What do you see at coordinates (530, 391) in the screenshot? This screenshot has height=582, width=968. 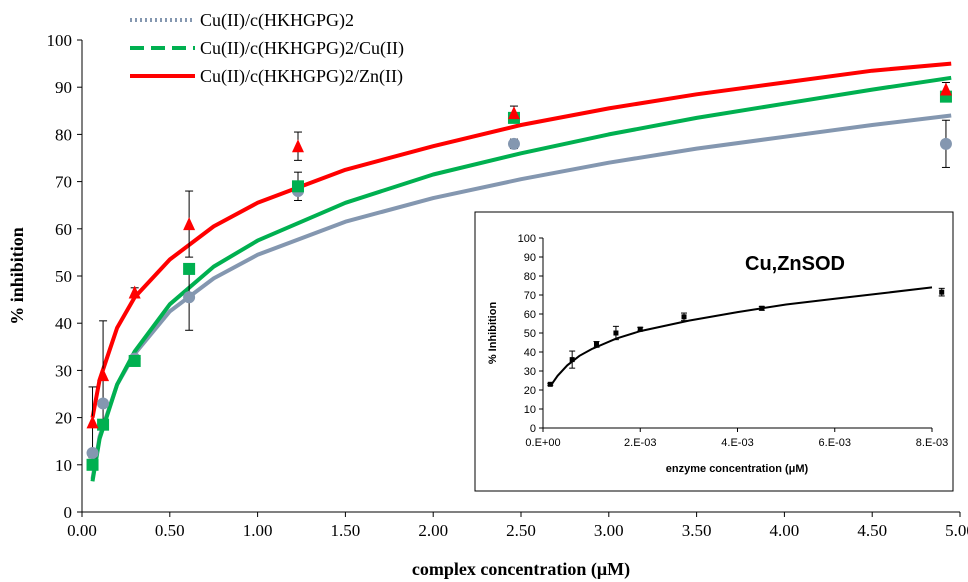 I see `inset-y-tick-label: 20` at bounding box center [530, 391].